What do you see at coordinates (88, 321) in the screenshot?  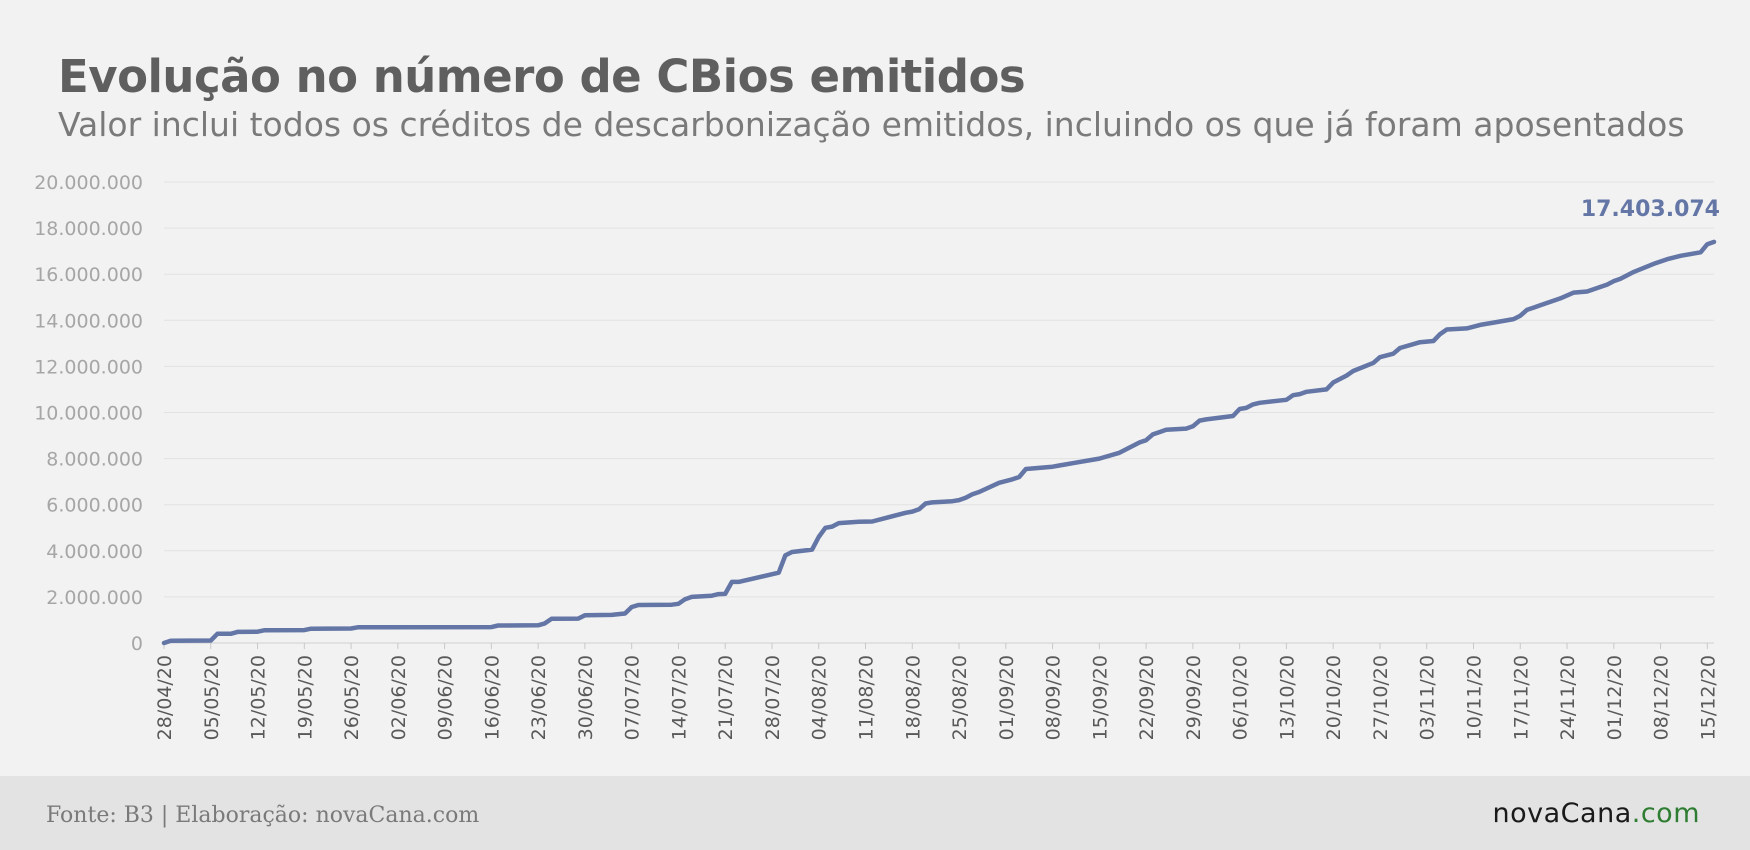 I see `y-tick-label: 14.000.000` at bounding box center [88, 321].